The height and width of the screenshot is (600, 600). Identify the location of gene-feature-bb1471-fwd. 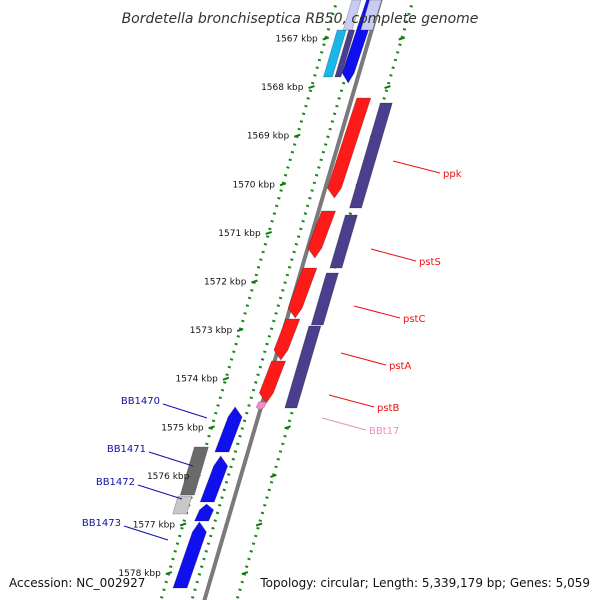
(214, 479).